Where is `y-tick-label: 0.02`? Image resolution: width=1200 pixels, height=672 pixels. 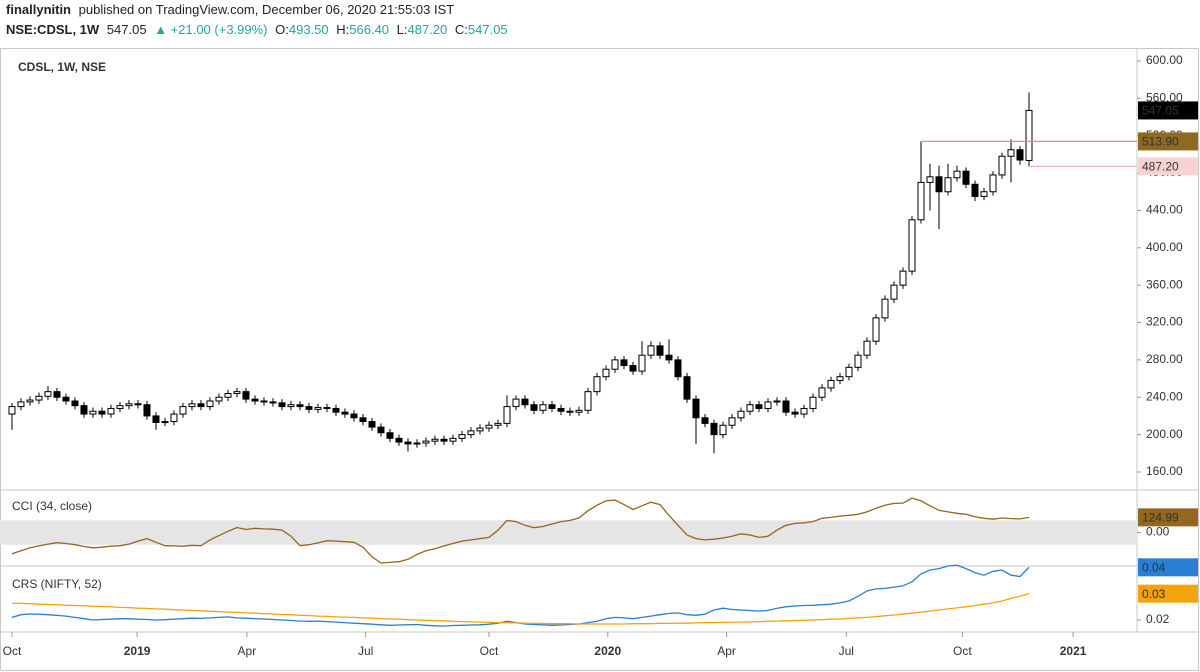 y-tick-label: 0.02 is located at coordinates (1158, 619).